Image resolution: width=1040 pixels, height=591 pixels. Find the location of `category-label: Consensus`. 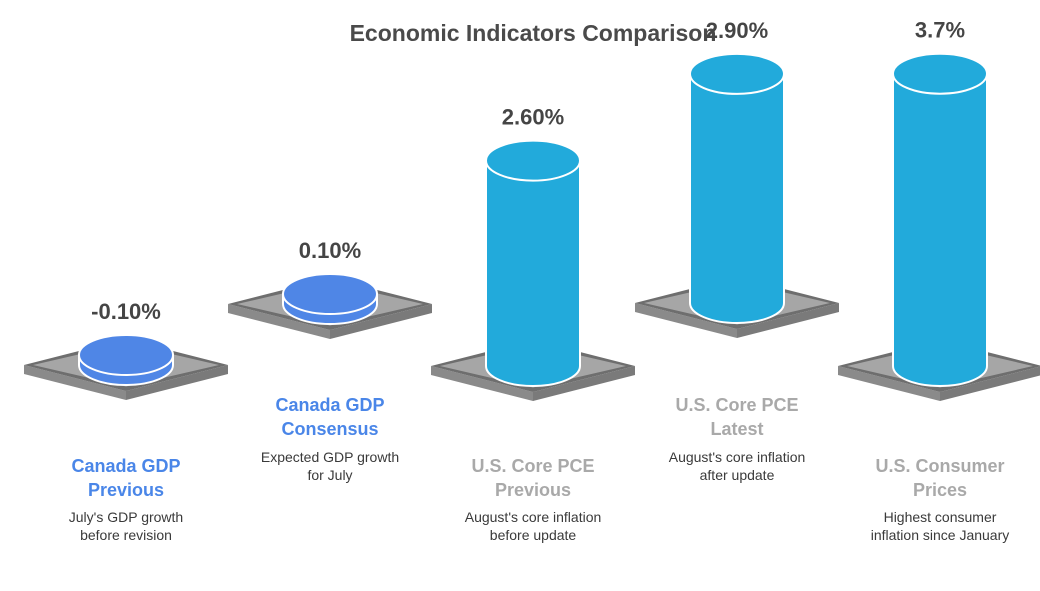

category-label: Consensus is located at coordinates (329, 429).